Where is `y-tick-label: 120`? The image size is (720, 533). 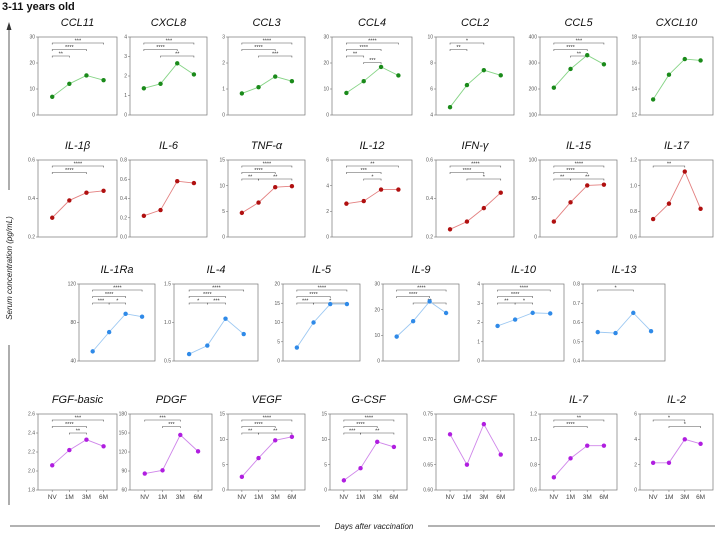 y-tick-label: 120 is located at coordinates (72, 285).